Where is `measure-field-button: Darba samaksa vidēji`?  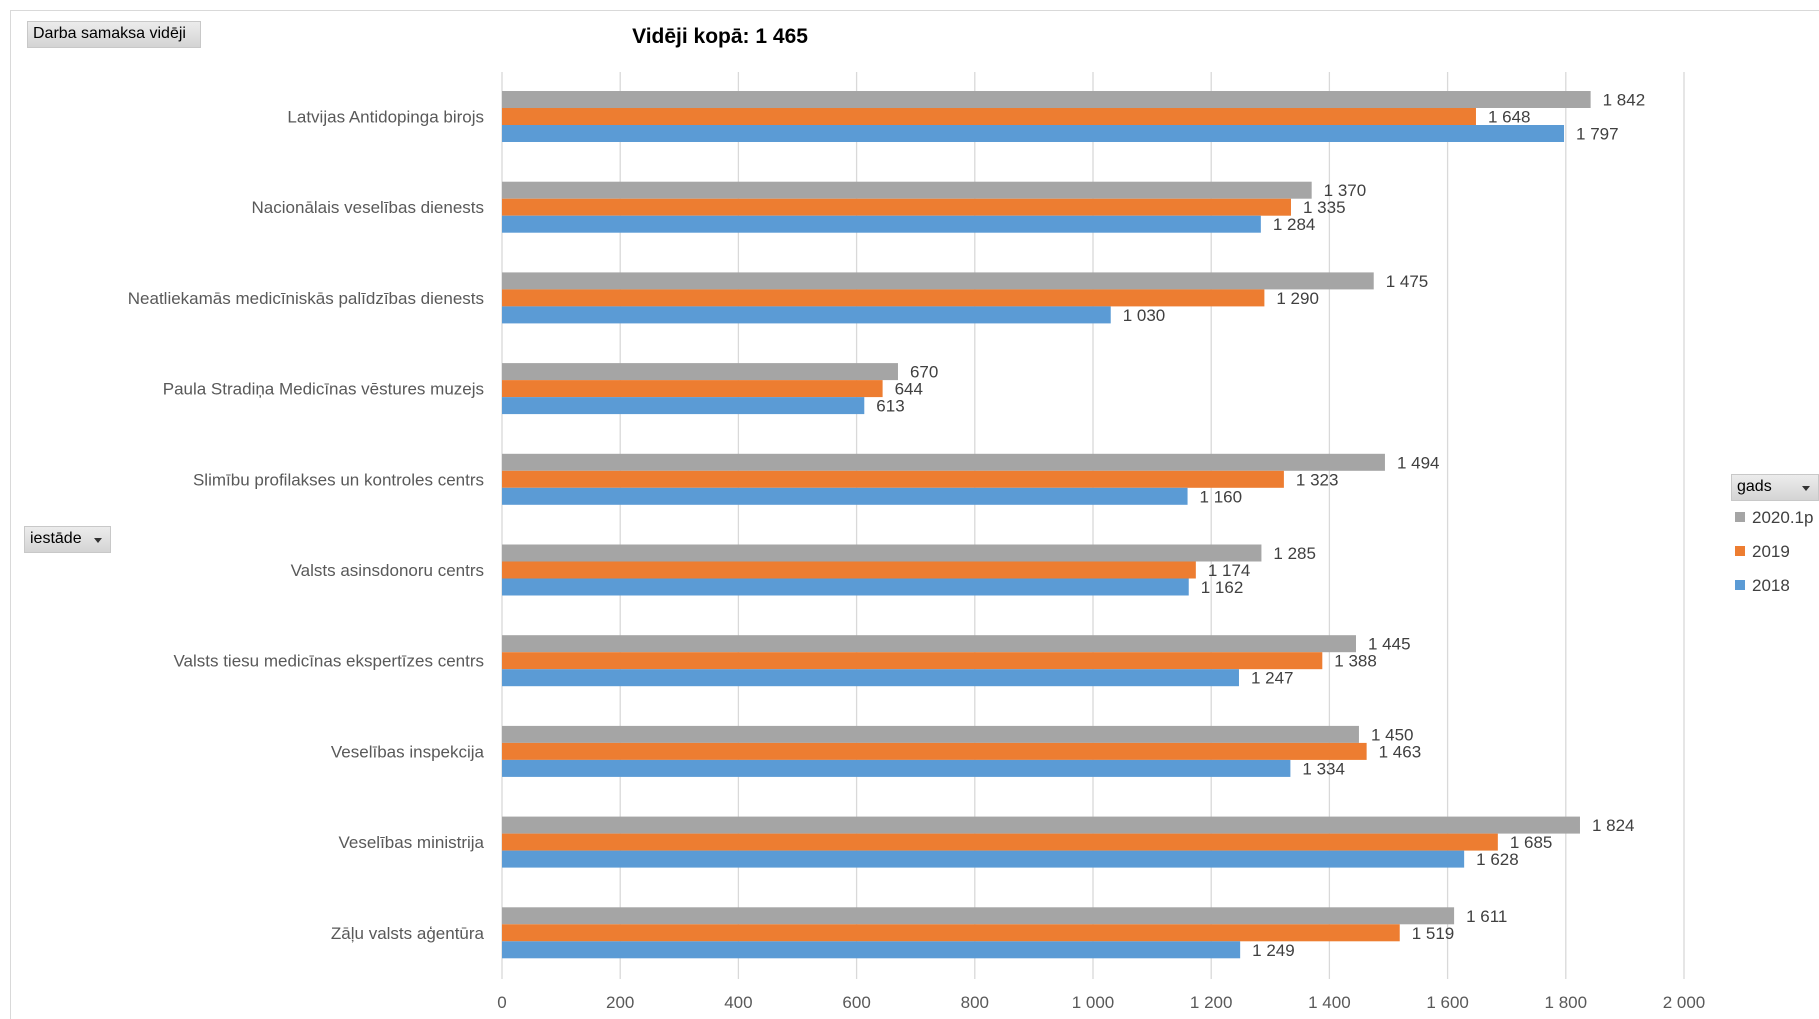 measure-field-button: Darba samaksa vidēji is located at coordinates (114, 34).